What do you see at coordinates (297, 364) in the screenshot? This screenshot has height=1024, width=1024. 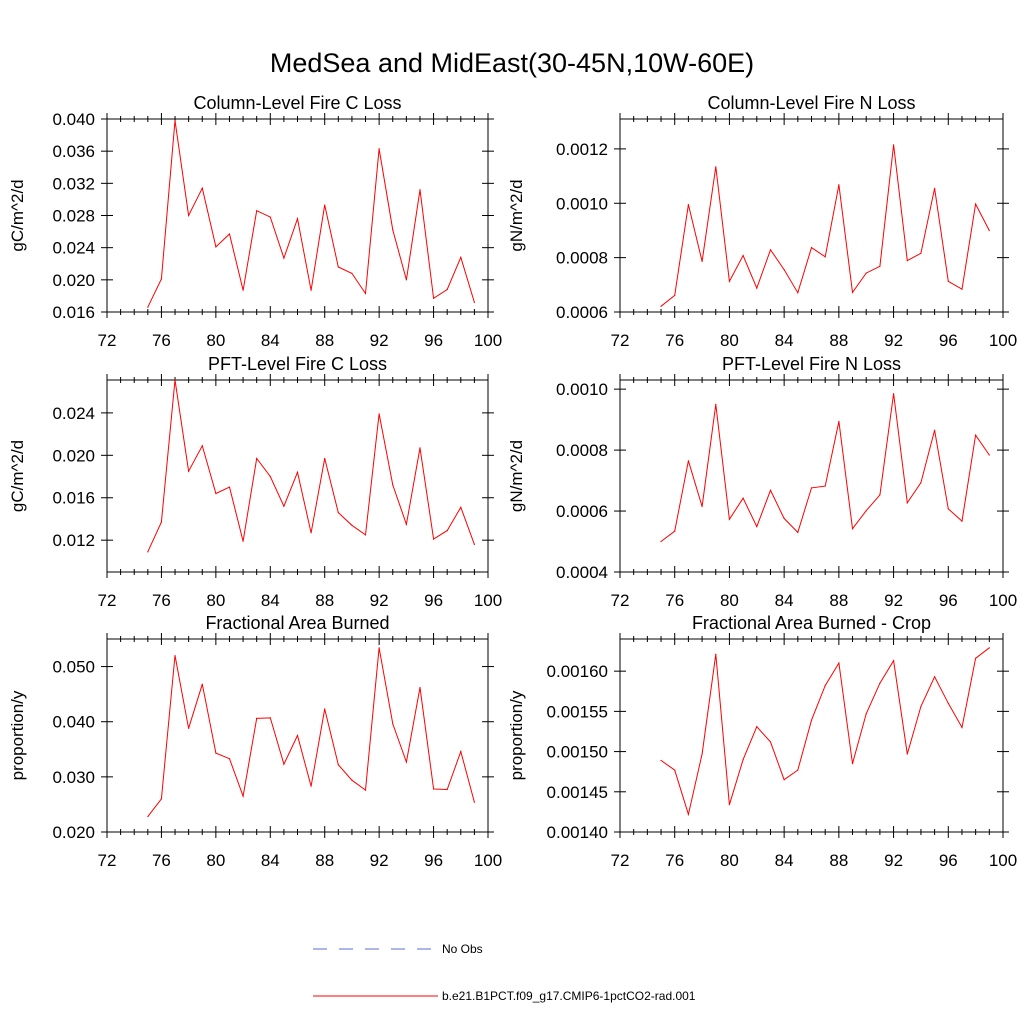 I see `panel-title: PFT-Level Fire C Loss` at bounding box center [297, 364].